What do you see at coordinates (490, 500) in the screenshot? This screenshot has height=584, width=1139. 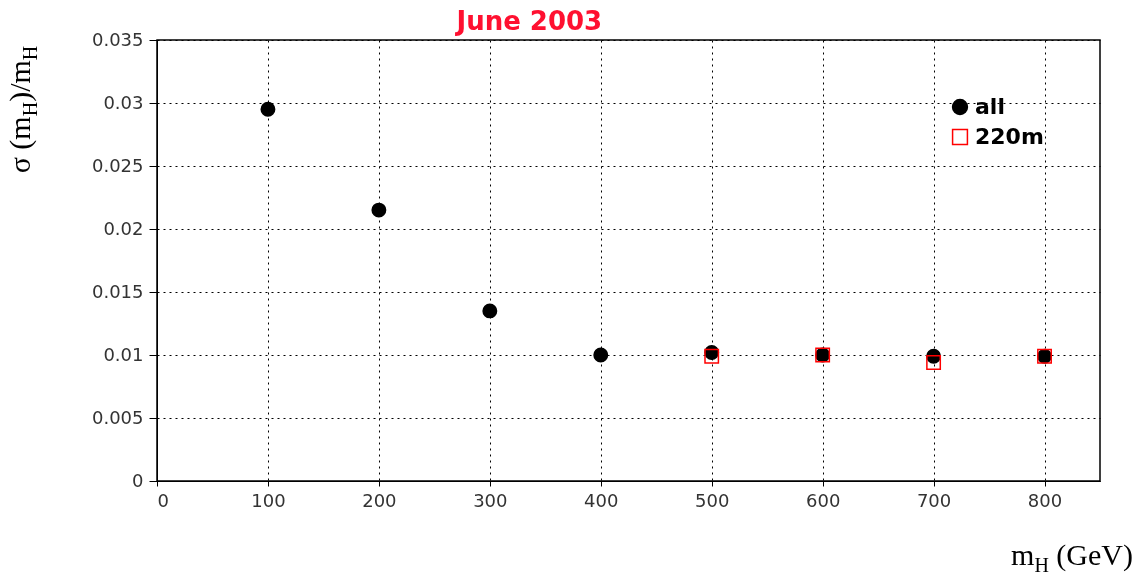 I see `x-tick-label: 300` at bounding box center [490, 500].